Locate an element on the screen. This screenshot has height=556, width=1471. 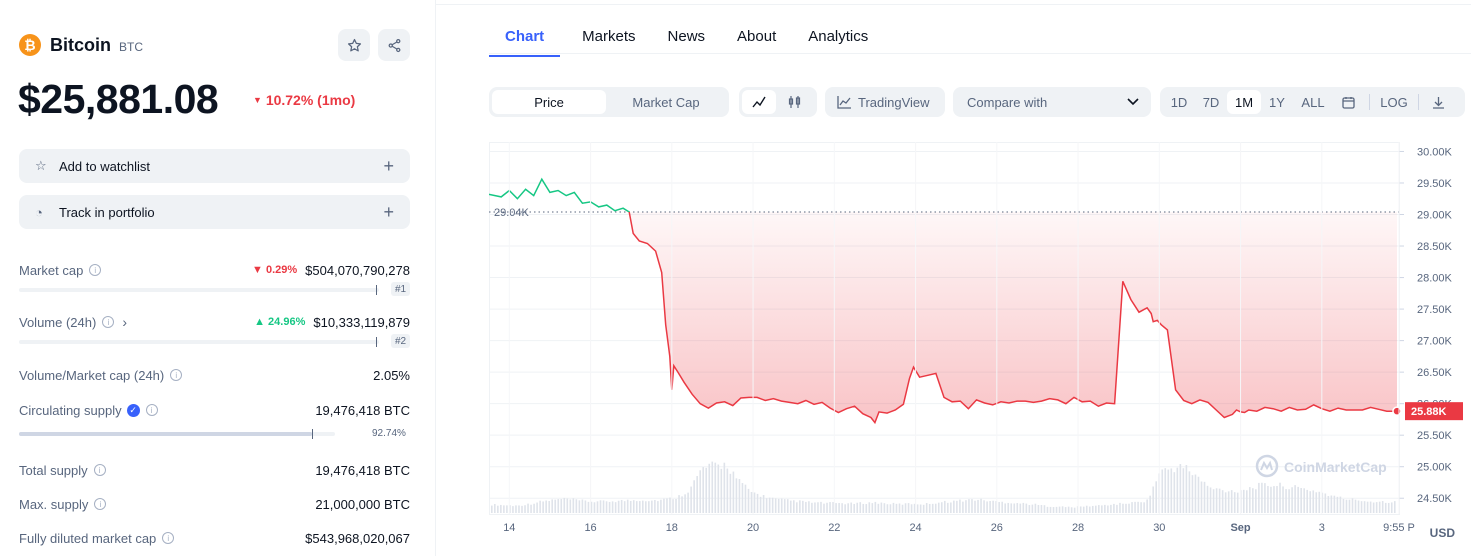
last-price-tag is located at coordinates (1434, 411).